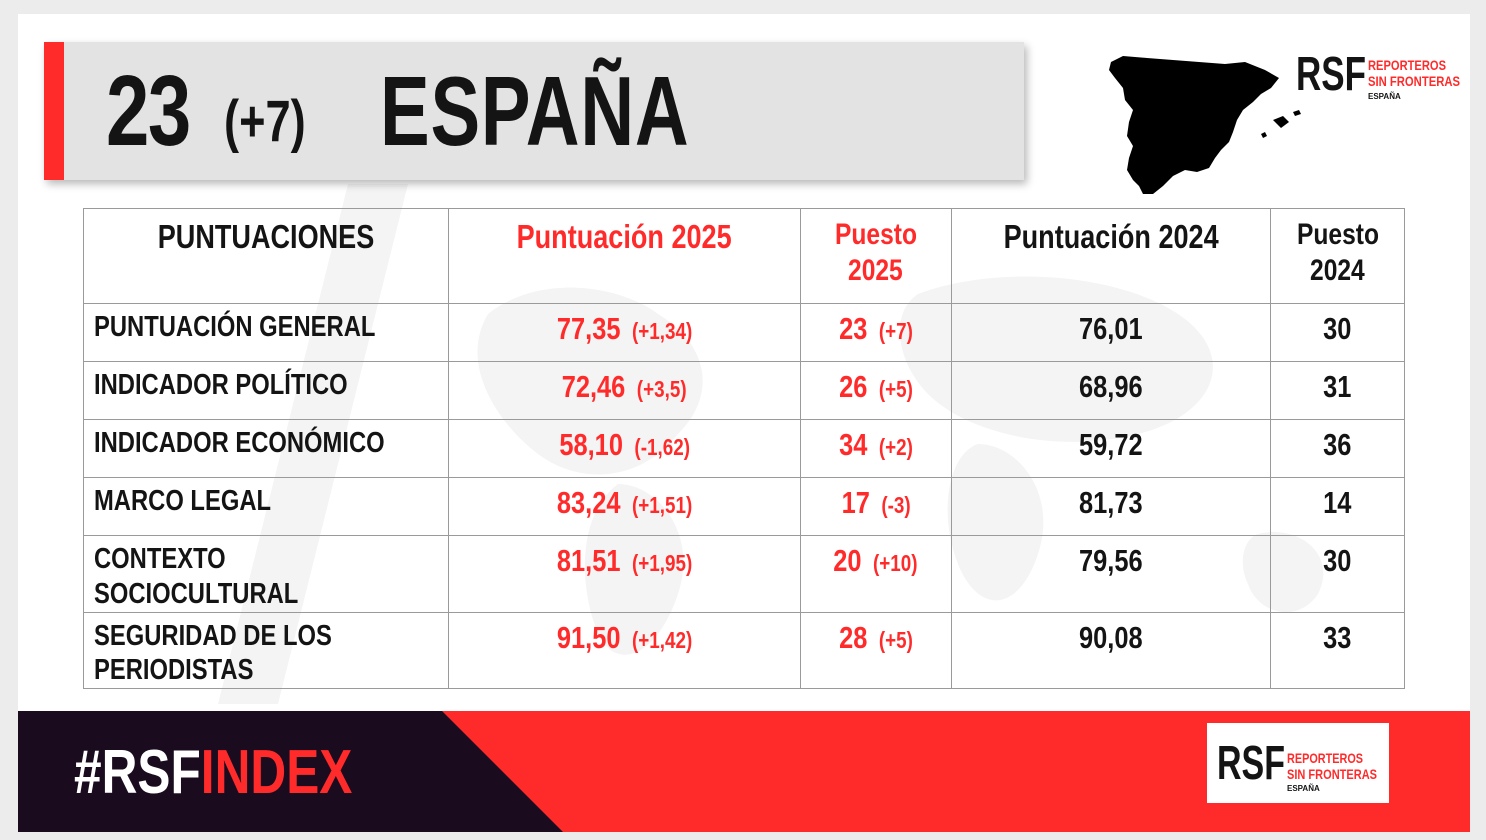 The width and height of the screenshot is (1486, 840). What do you see at coordinates (594, 386) in the screenshot?
I see `score-2025: 72,46` at bounding box center [594, 386].